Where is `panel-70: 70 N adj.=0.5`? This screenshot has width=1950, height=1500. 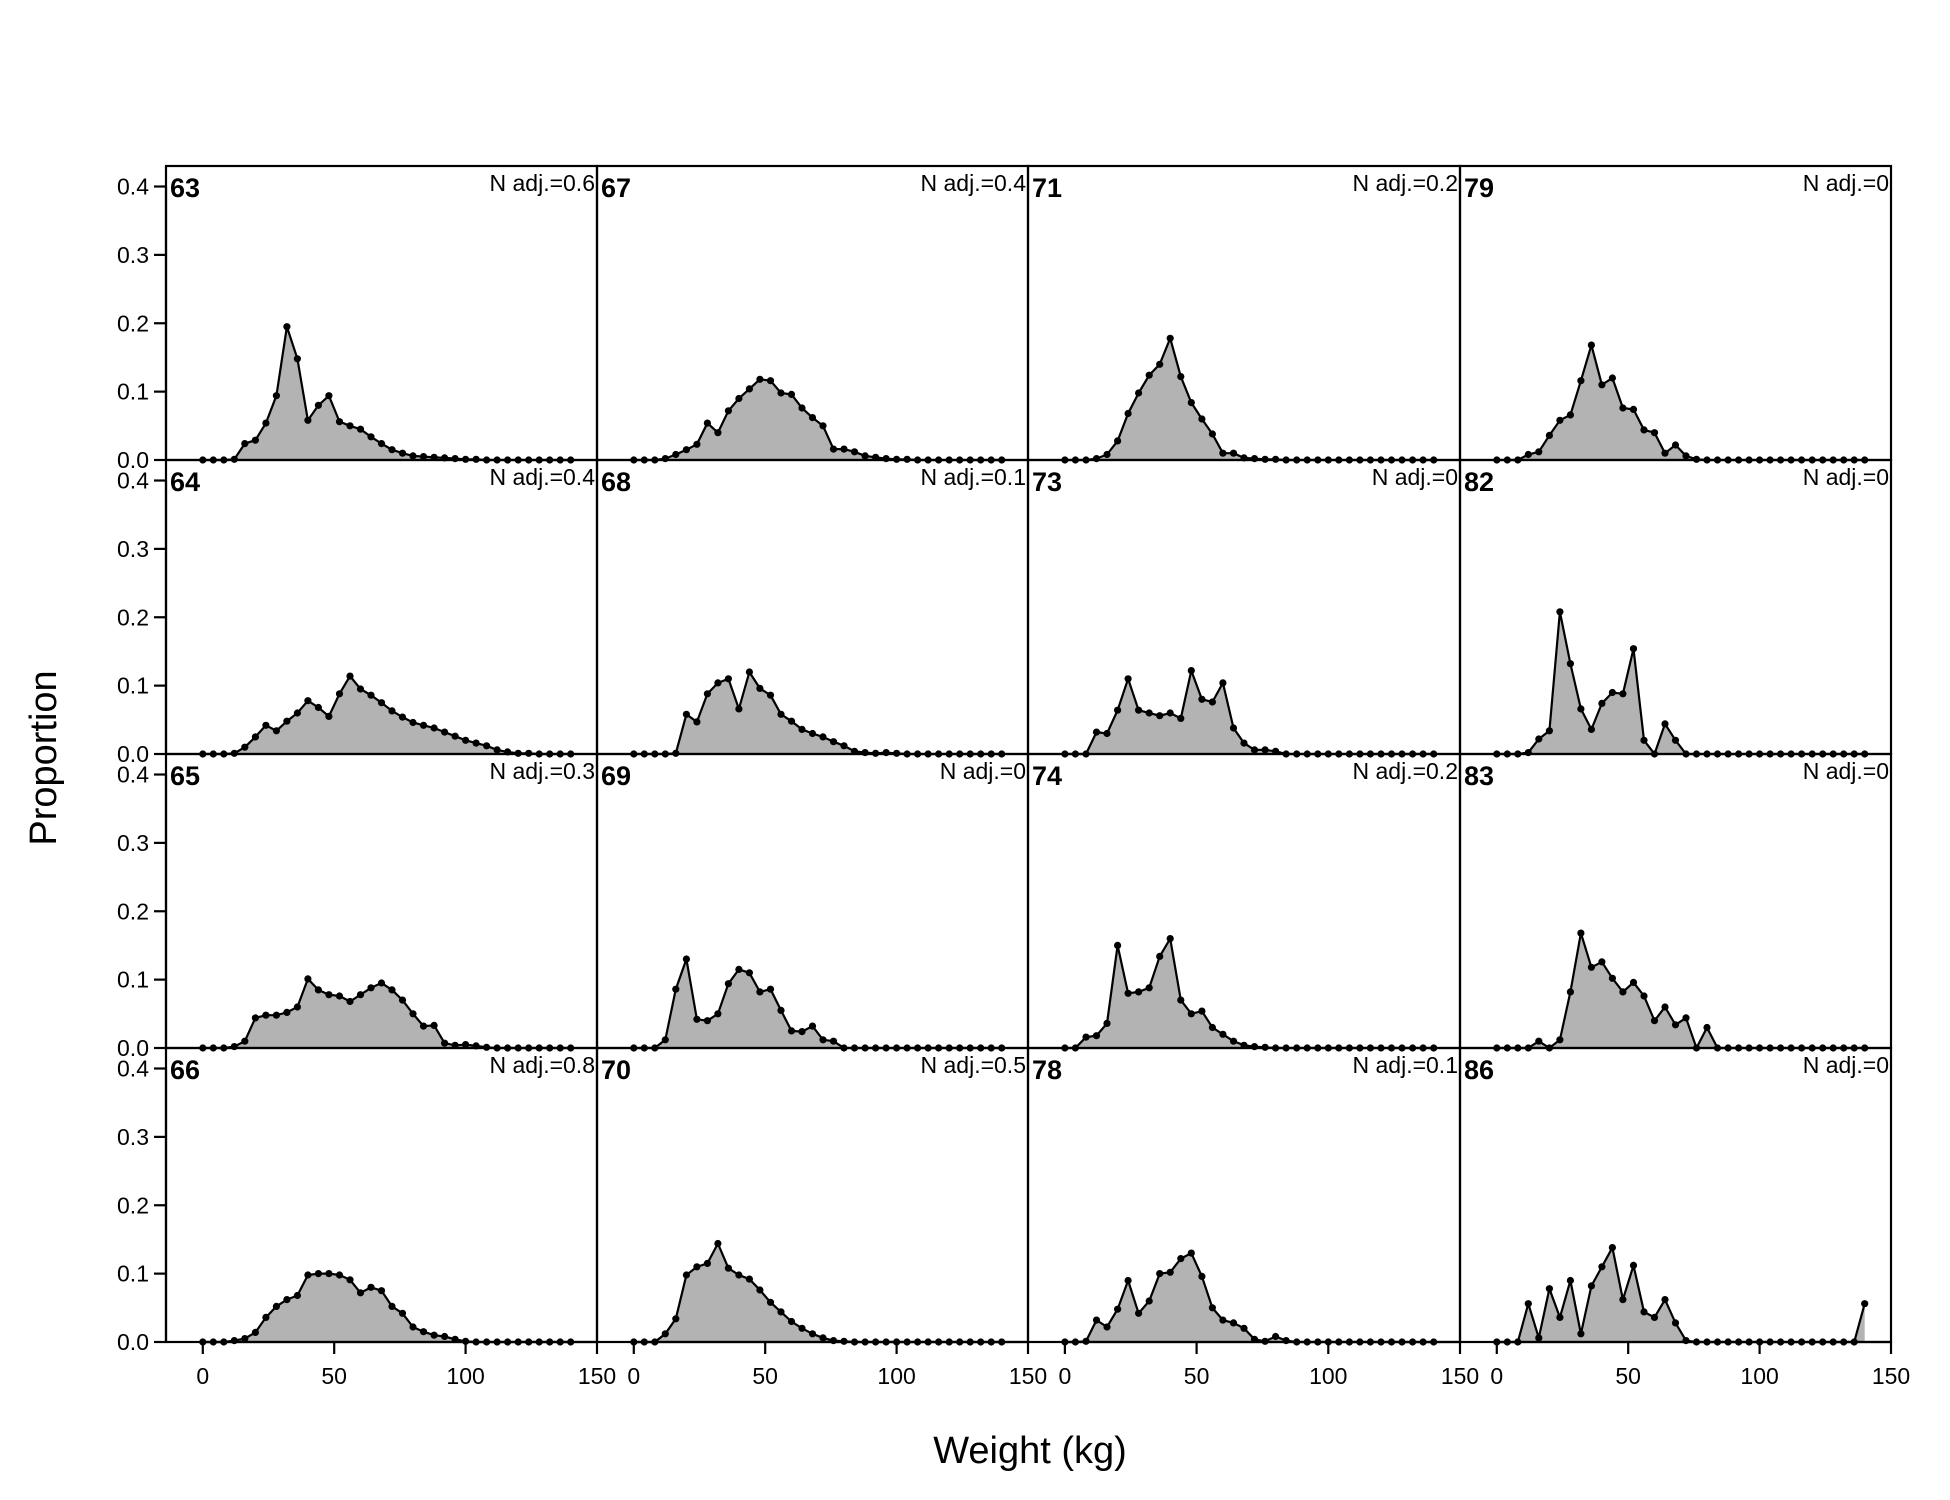
panel-70: 70 N adj.=0.5 is located at coordinates (812, 1196).